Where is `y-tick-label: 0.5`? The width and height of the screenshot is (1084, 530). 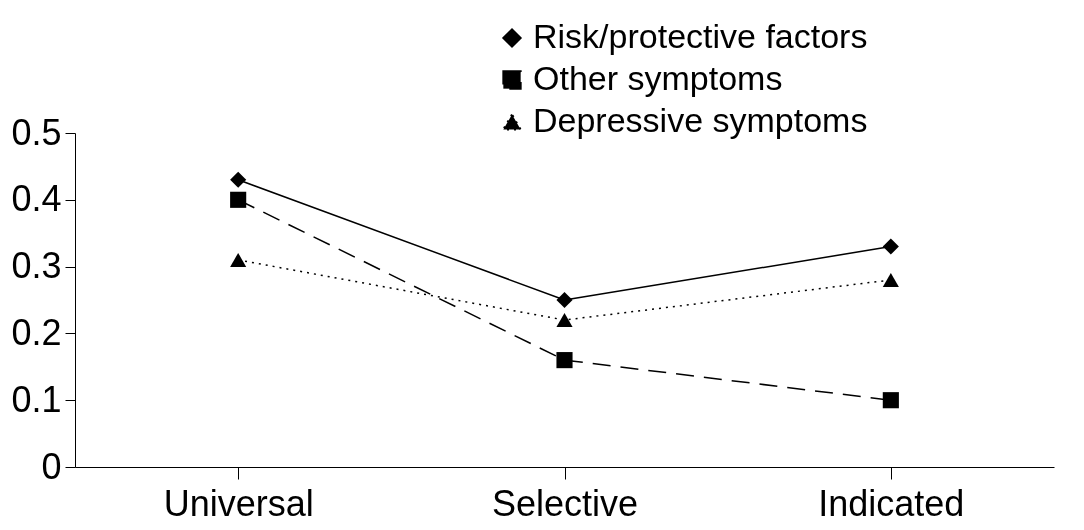 y-tick-label: 0.5 is located at coordinates (36, 132).